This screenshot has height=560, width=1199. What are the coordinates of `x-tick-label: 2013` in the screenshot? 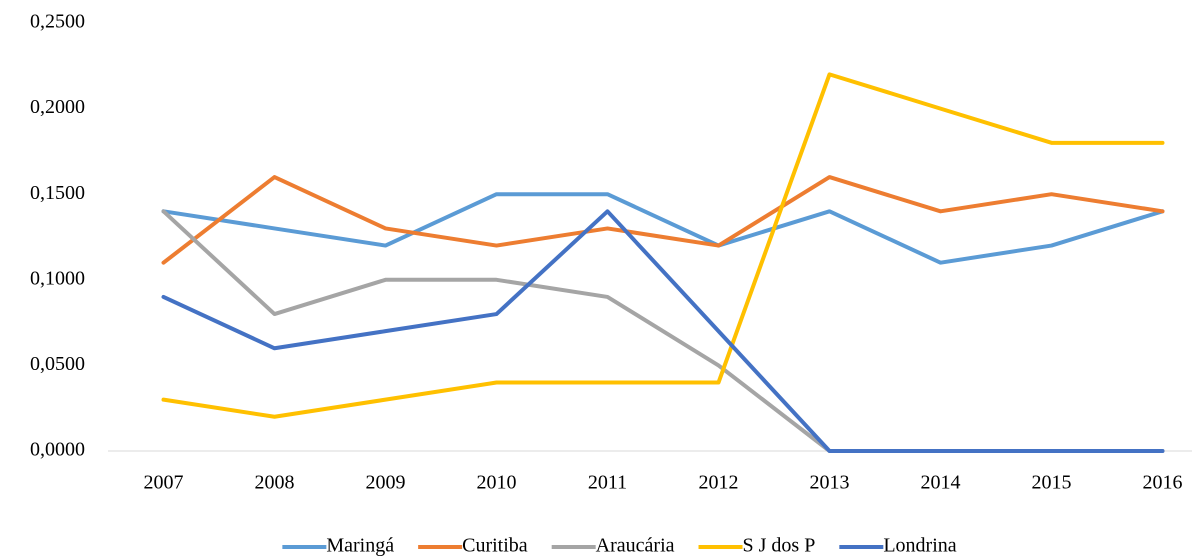 It's located at (830, 483).